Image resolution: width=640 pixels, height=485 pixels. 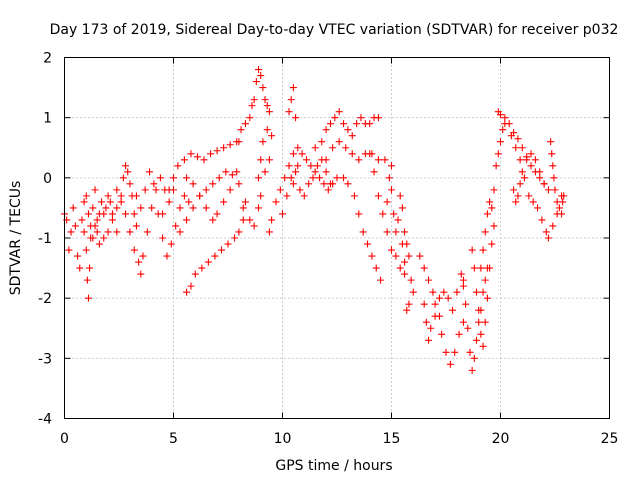 I want to click on series-arc1, so click(x=78, y=232).